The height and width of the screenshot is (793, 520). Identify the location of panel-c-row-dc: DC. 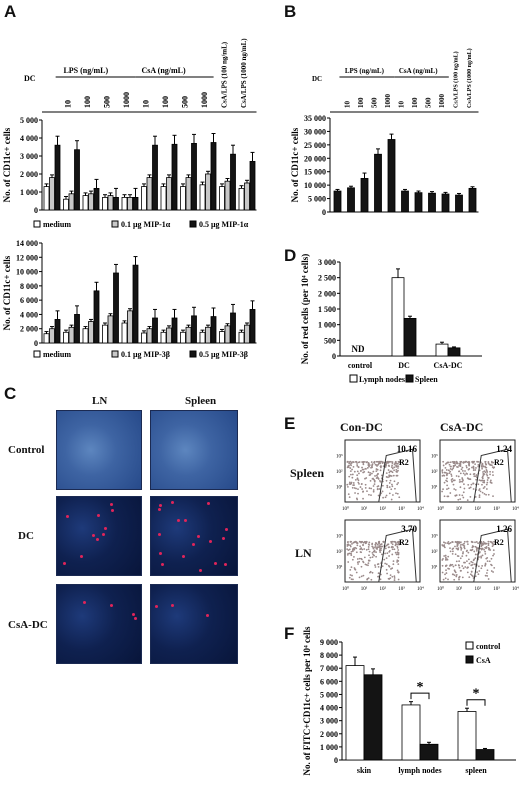
(26, 536).